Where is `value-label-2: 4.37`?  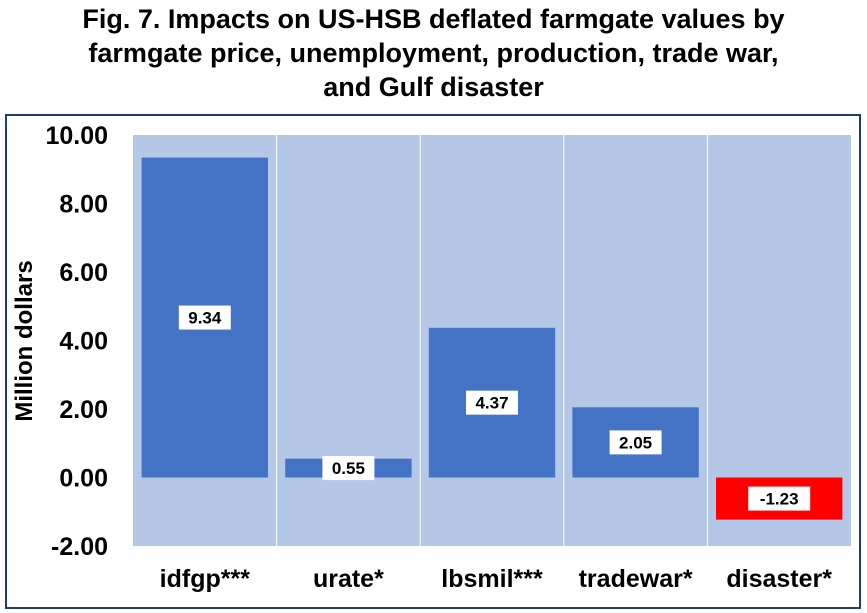 value-label-2: 4.37 is located at coordinates (491, 403).